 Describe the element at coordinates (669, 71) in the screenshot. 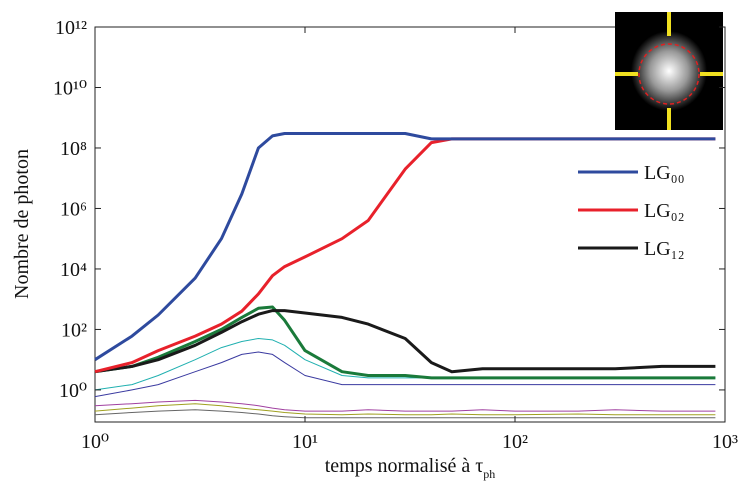

I see `inset-image` at that location.